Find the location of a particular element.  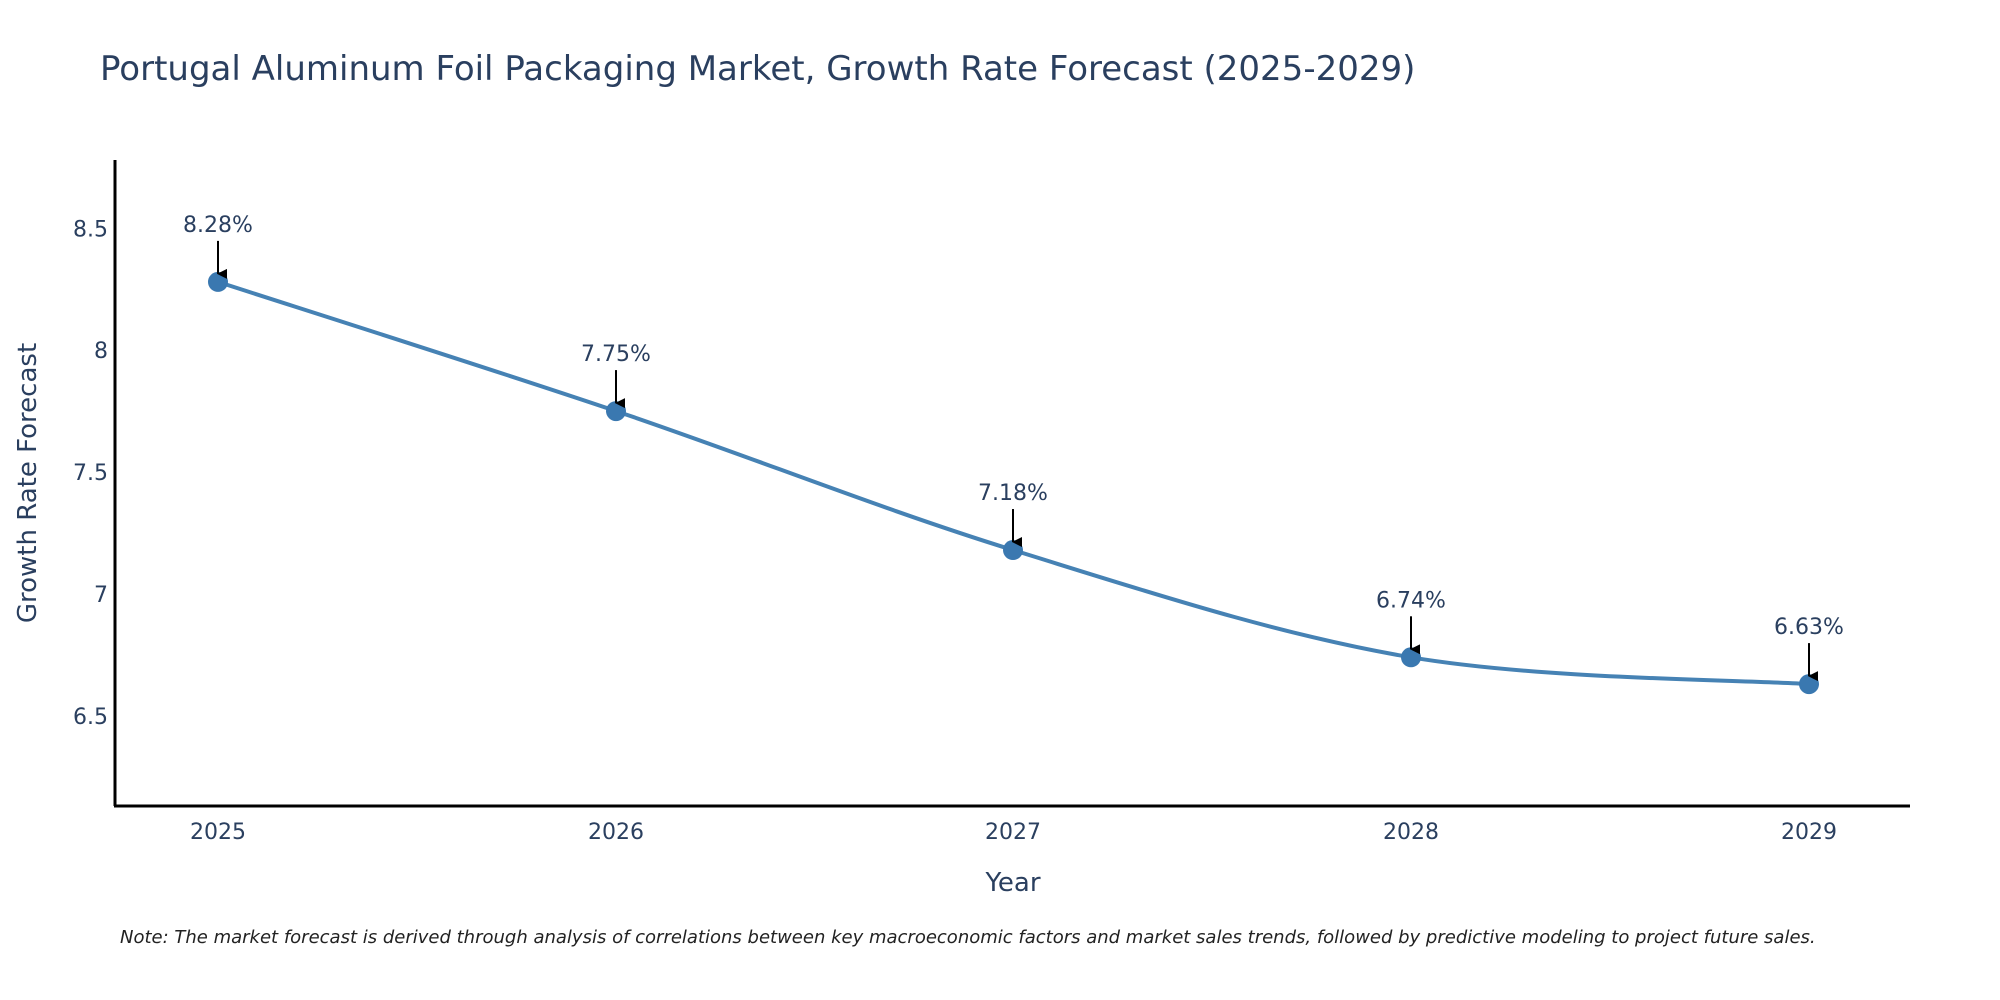

x-tick-label: 2027 is located at coordinates (1013, 832).